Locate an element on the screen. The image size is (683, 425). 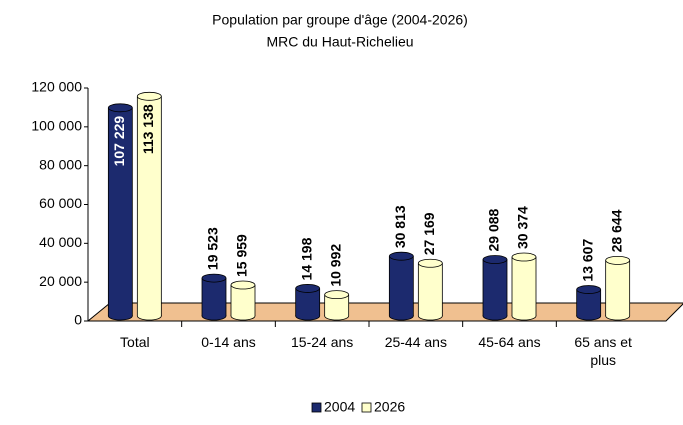
legend-label: 2004 is located at coordinates (339, 407).